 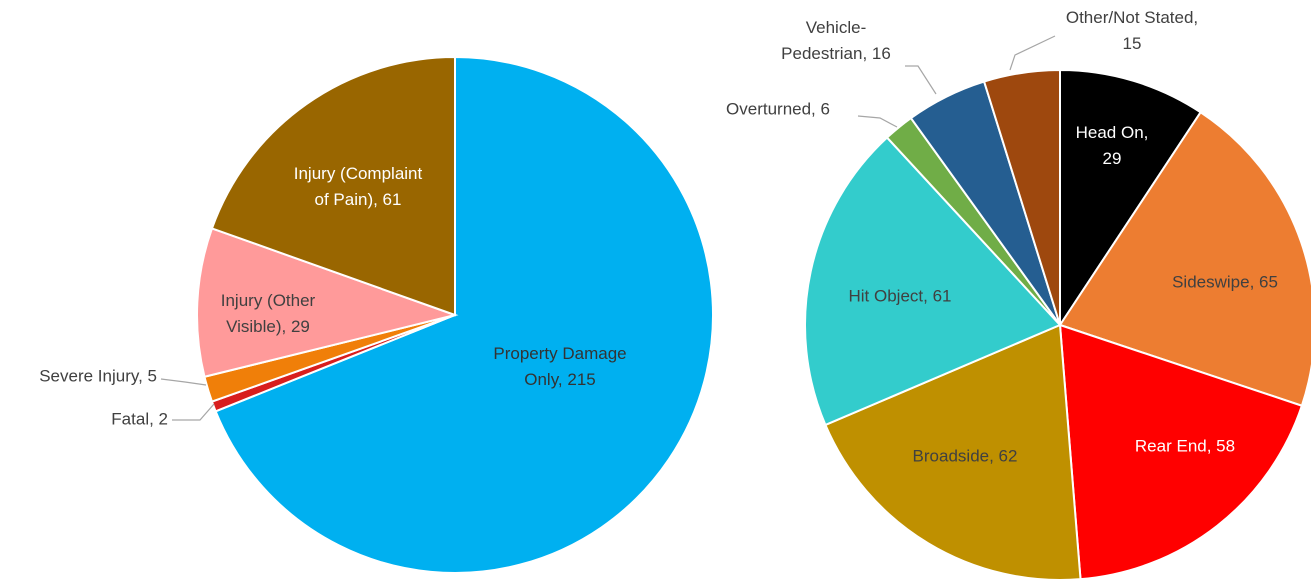 I want to click on data-label: Injury (Other Visible), 29, so click(x=268, y=313).